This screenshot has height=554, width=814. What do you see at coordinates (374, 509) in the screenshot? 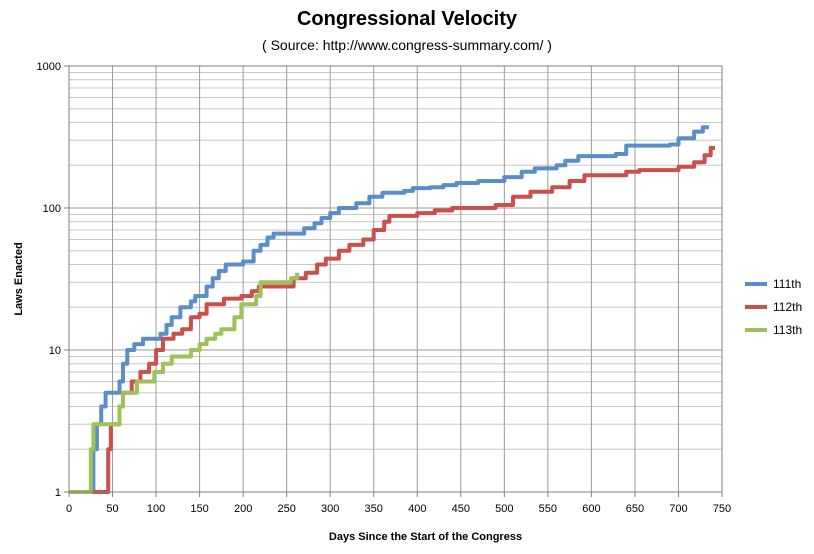
I see `x-tick-label: 350` at bounding box center [374, 509].